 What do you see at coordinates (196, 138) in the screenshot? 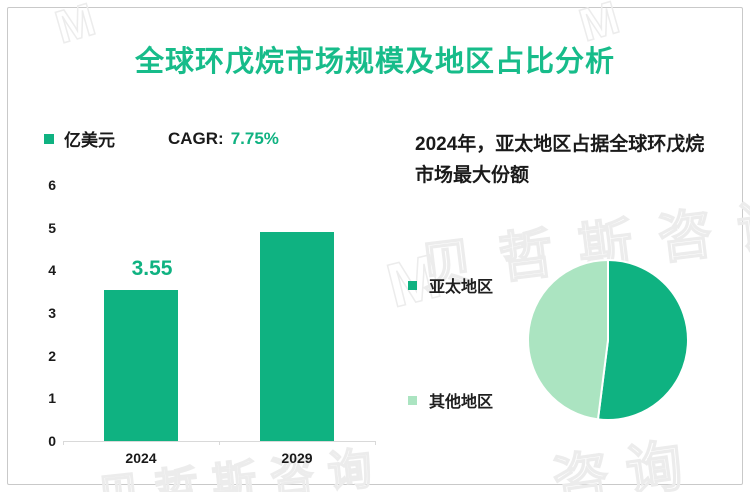
I see `cagr-label: CAGR:` at bounding box center [196, 138].